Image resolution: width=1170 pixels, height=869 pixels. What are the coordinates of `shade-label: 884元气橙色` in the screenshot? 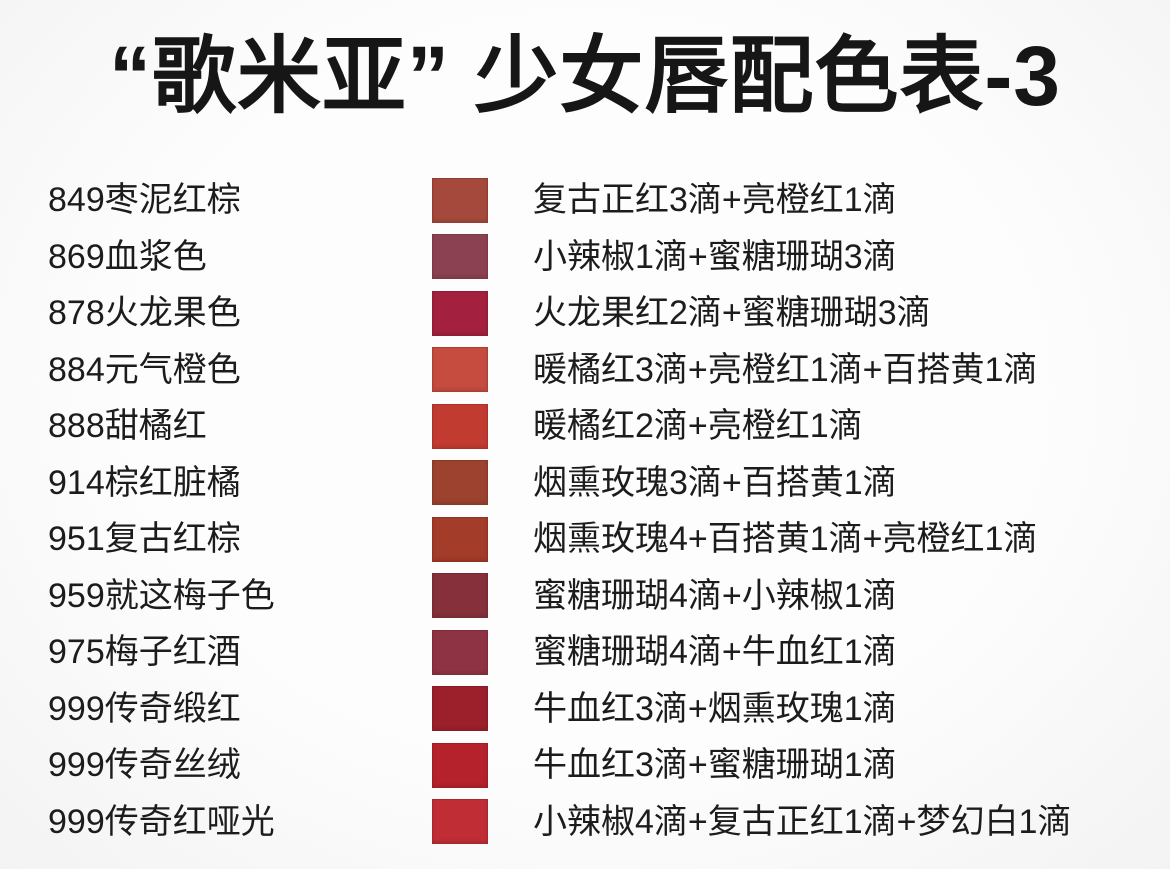 It's located at (144, 369).